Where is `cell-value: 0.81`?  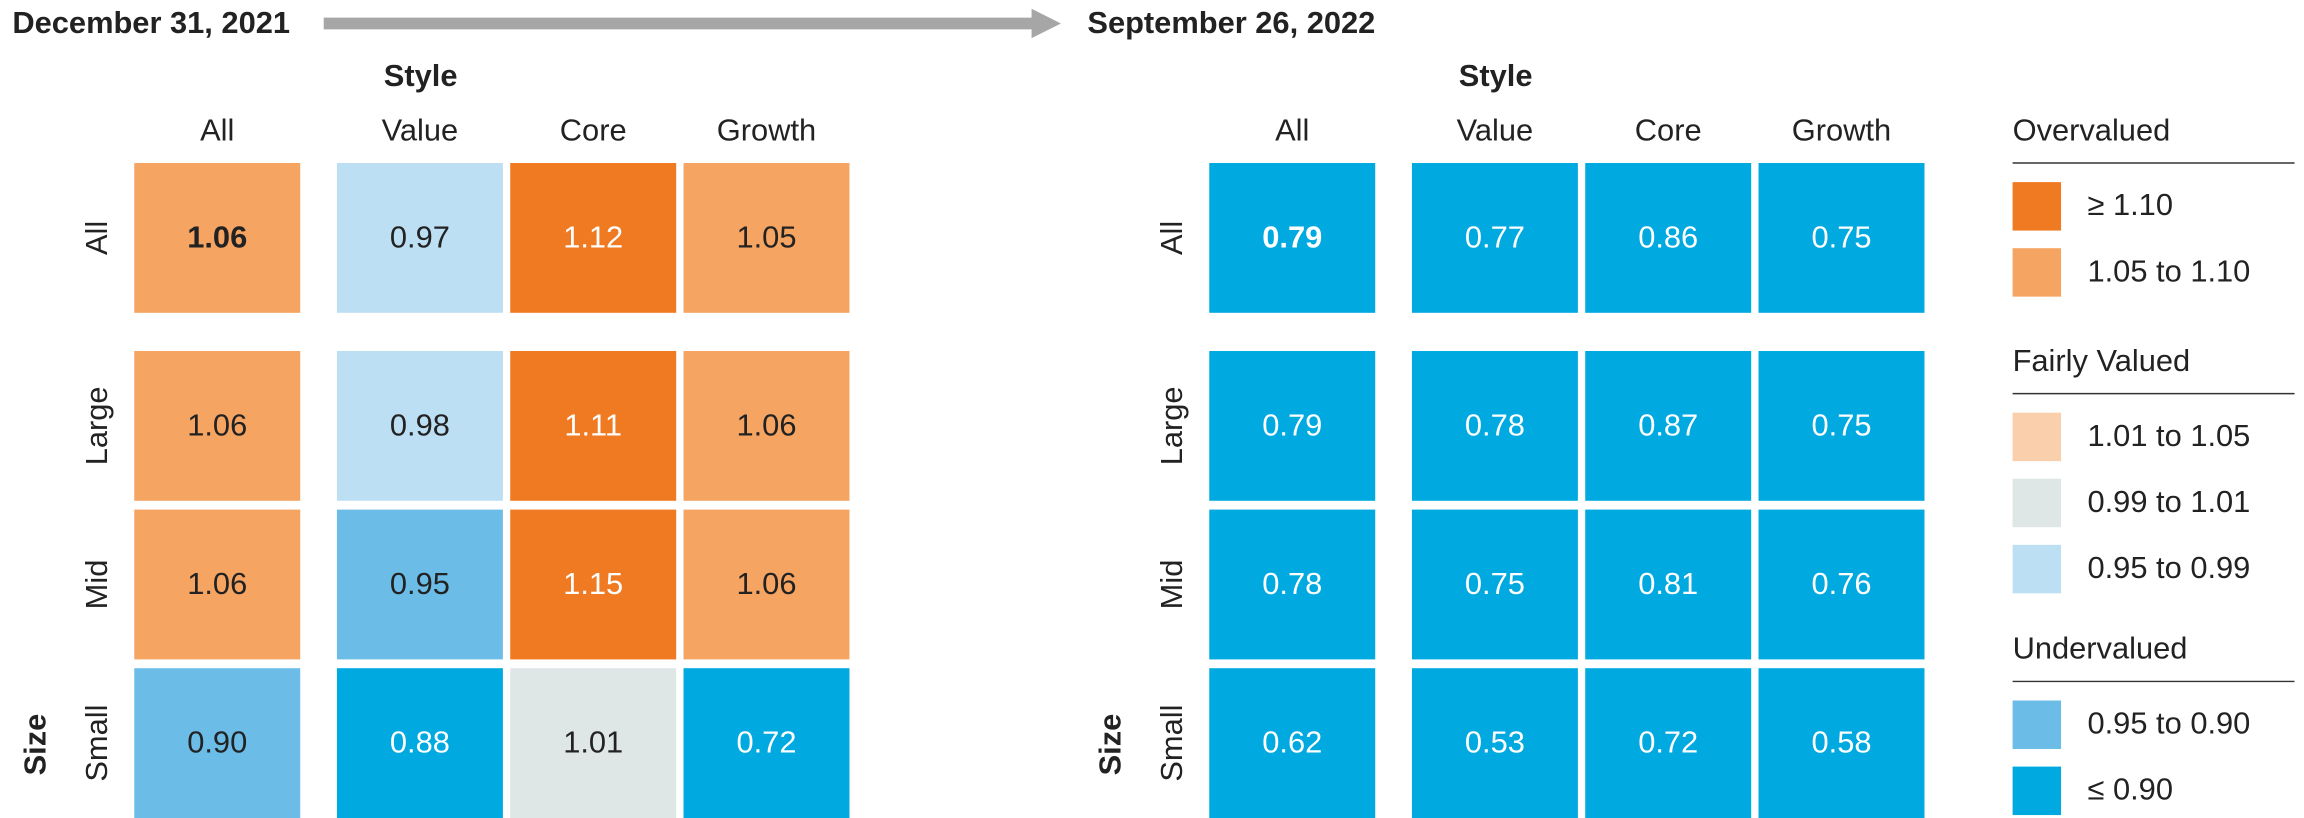 cell-value: 0.81 is located at coordinates (1668, 583).